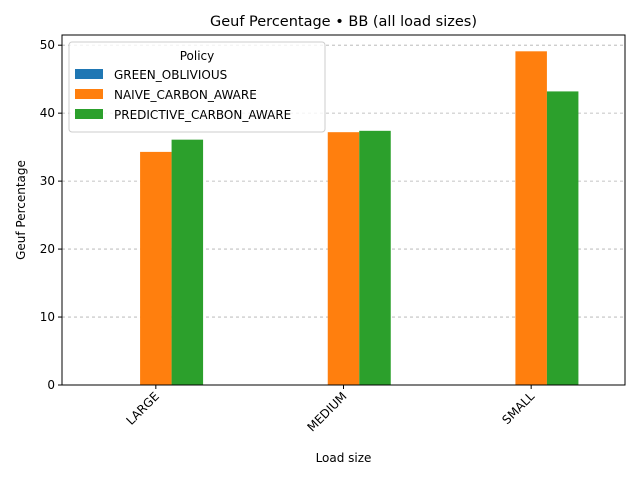 This screenshot has width=640, height=480. Describe the element at coordinates (375, 257) in the screenshot. I see `bar-predictive-carbon-aware-medium` at that location.